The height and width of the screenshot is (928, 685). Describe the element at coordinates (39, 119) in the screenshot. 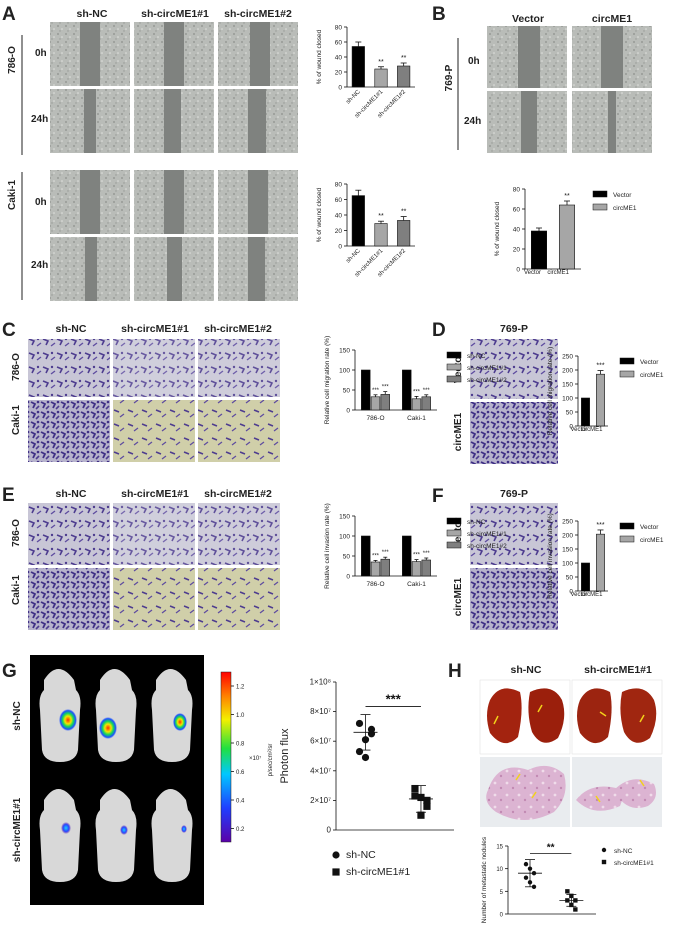

I see `time-24h: 24h` at that location.